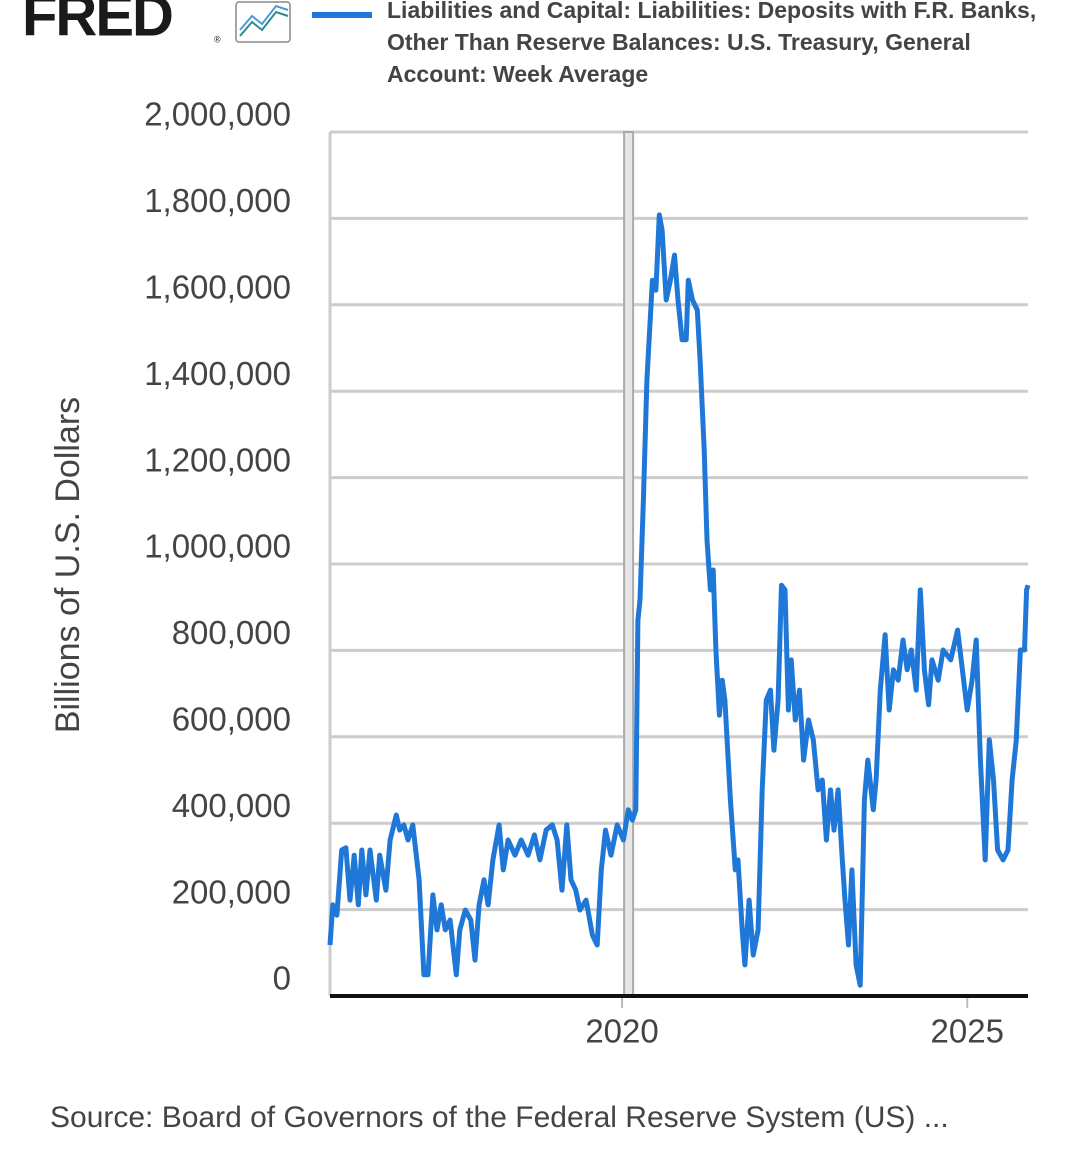  I want to click on recession-shading, so click(629, 564).